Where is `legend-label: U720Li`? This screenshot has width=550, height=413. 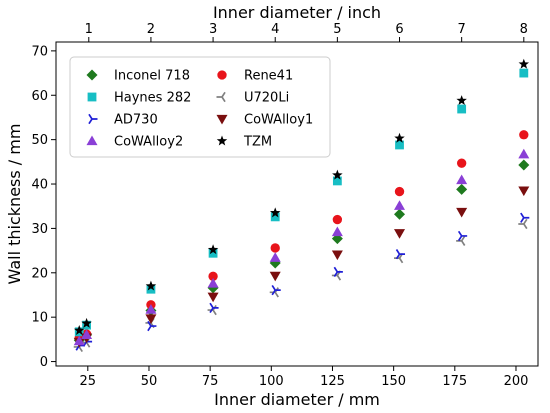 legend-label: U720Li is located at coordinates (266, 98).